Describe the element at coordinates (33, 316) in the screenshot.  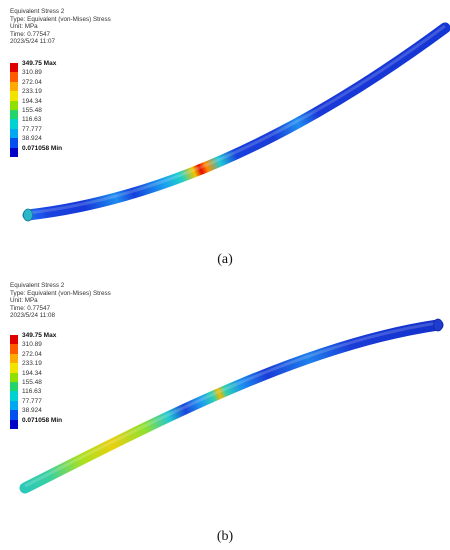
I see `result-date: 2023/5/24 11:08` at that location.